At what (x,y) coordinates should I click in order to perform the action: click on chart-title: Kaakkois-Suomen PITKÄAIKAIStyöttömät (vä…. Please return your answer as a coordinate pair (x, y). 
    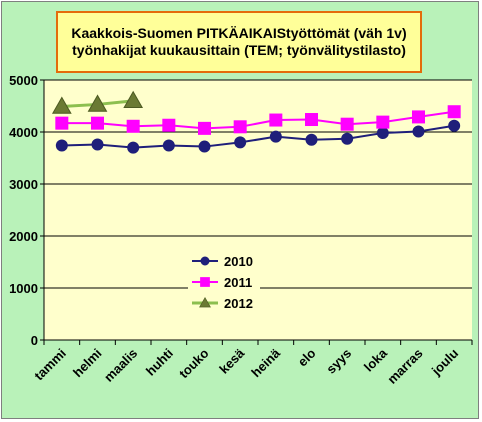
    Looking at the image, I should click on (239, 42).